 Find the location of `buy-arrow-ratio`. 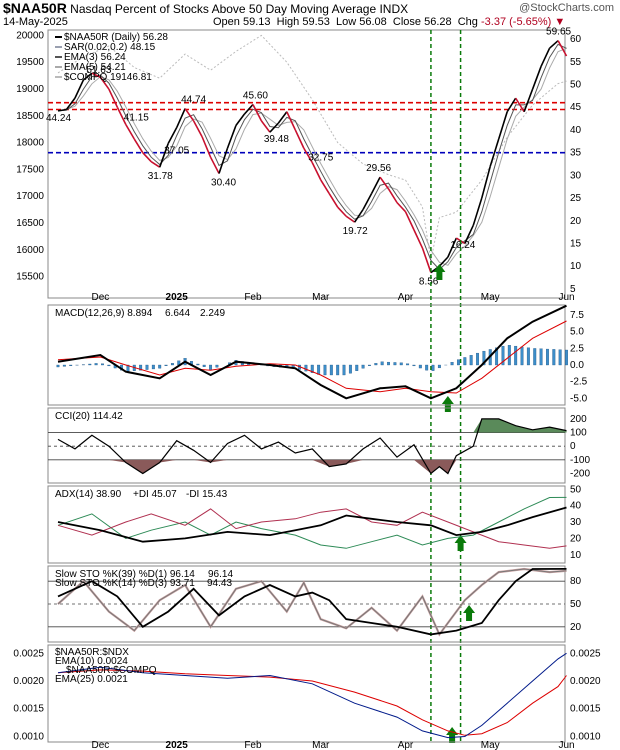

buy-arrow-ratio is located at coordinates (452, 735).